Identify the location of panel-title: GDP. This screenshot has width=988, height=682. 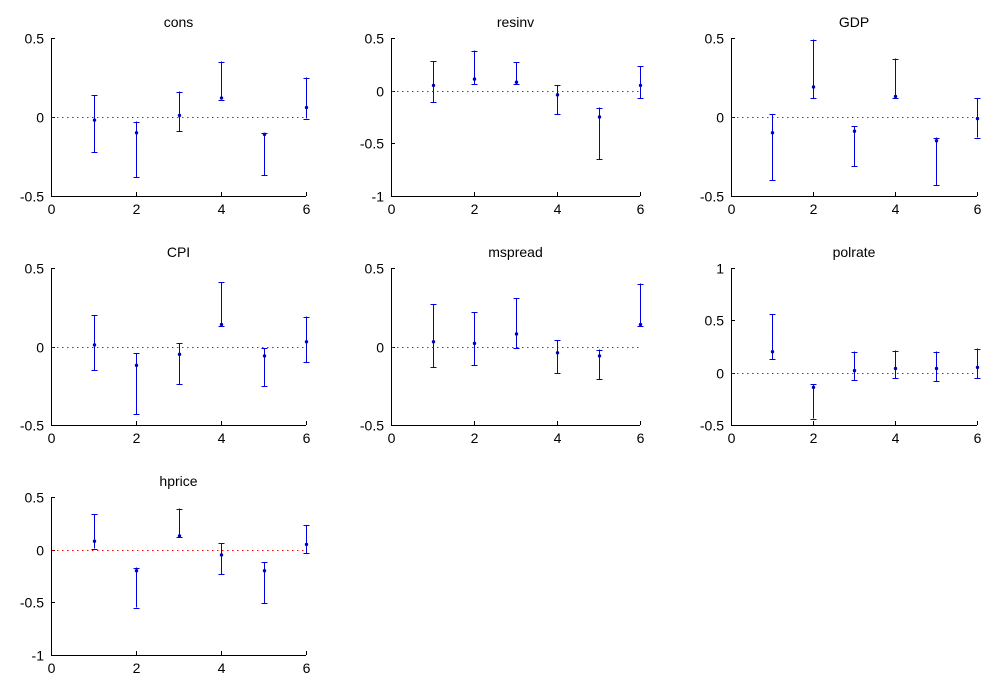
(854, 22).